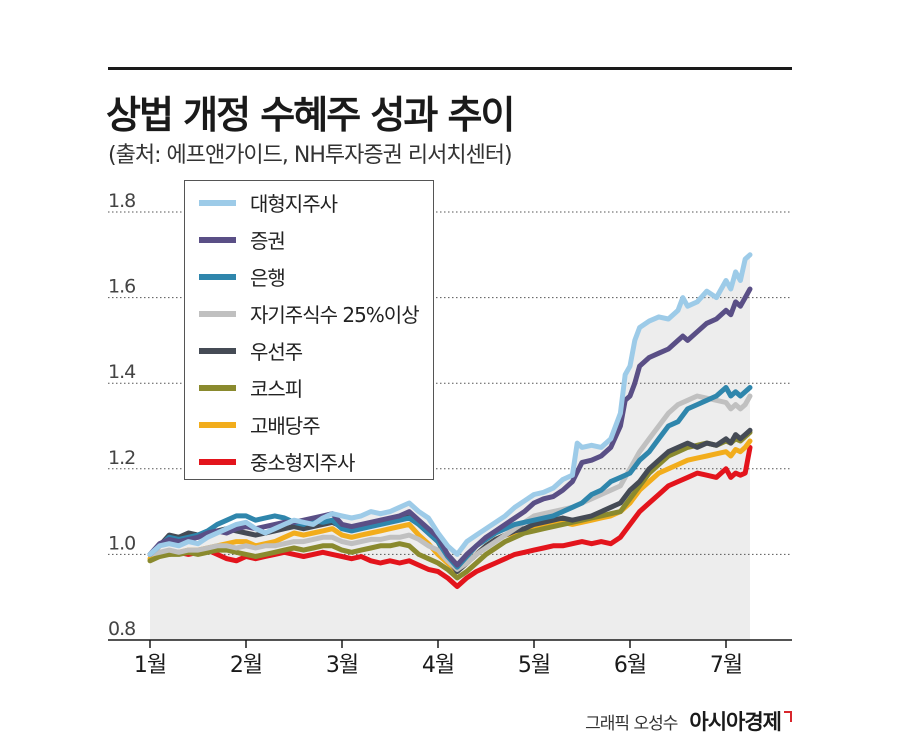  What do you see at coordinates (450, 68) in the screenshot?
I see `title-rule` at bounding box center [450, 68].